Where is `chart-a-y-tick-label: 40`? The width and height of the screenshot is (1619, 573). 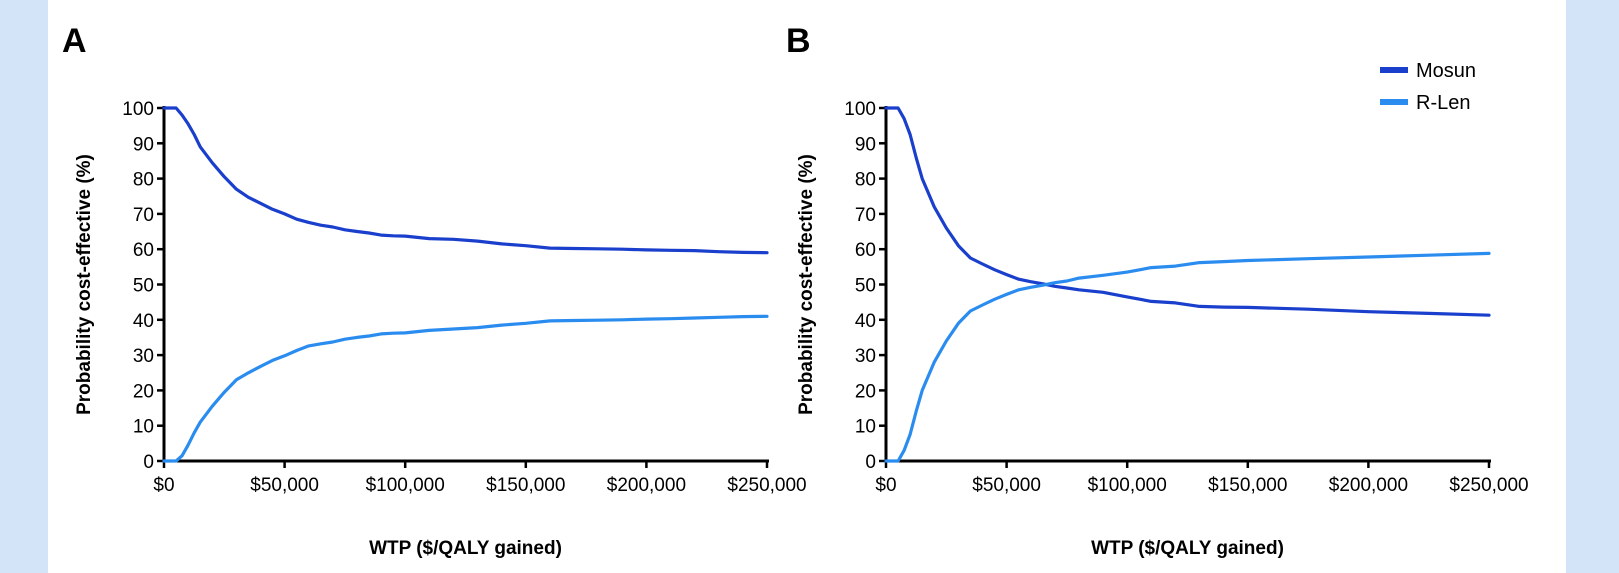
chart-a-y-tick-label: 40 is located at coordinates (143, 321).